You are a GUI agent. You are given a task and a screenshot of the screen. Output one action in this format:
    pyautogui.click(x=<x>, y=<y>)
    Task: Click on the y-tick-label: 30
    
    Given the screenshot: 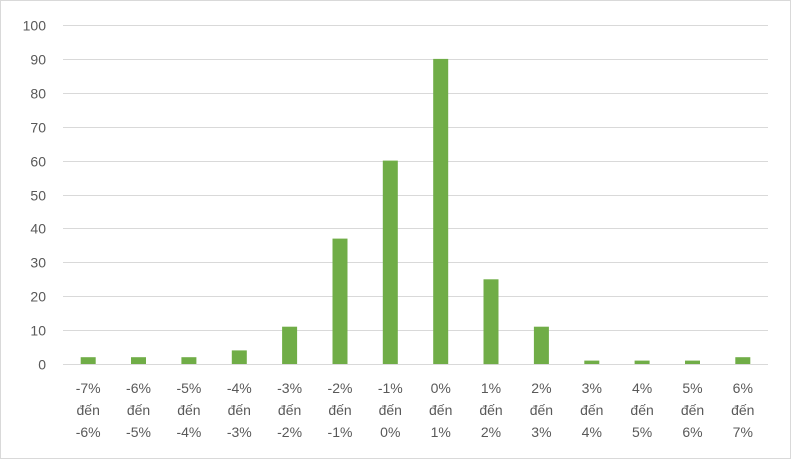 What is the action you would take?
    pyautogui.click(x=38, y=263)
    